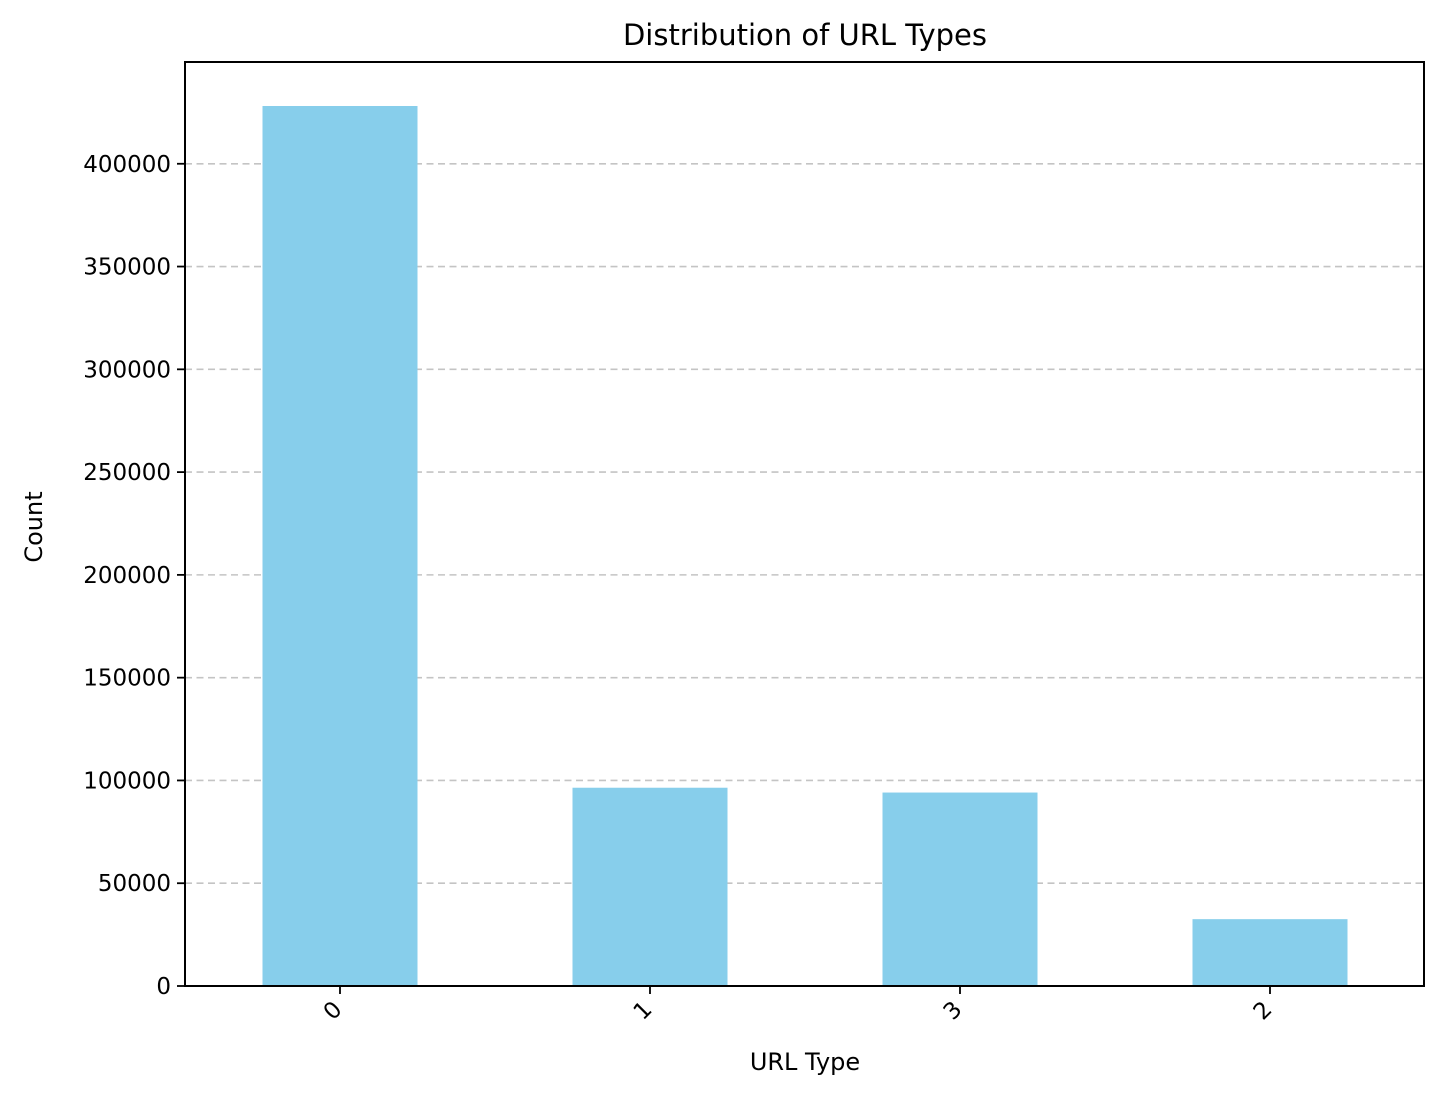 This screenshot has width=1445, height=1097. What do you see at coordinates (134, 884) in the screenshot?
I see `y-tick-label: 50000` at bounding box center [134, 884].